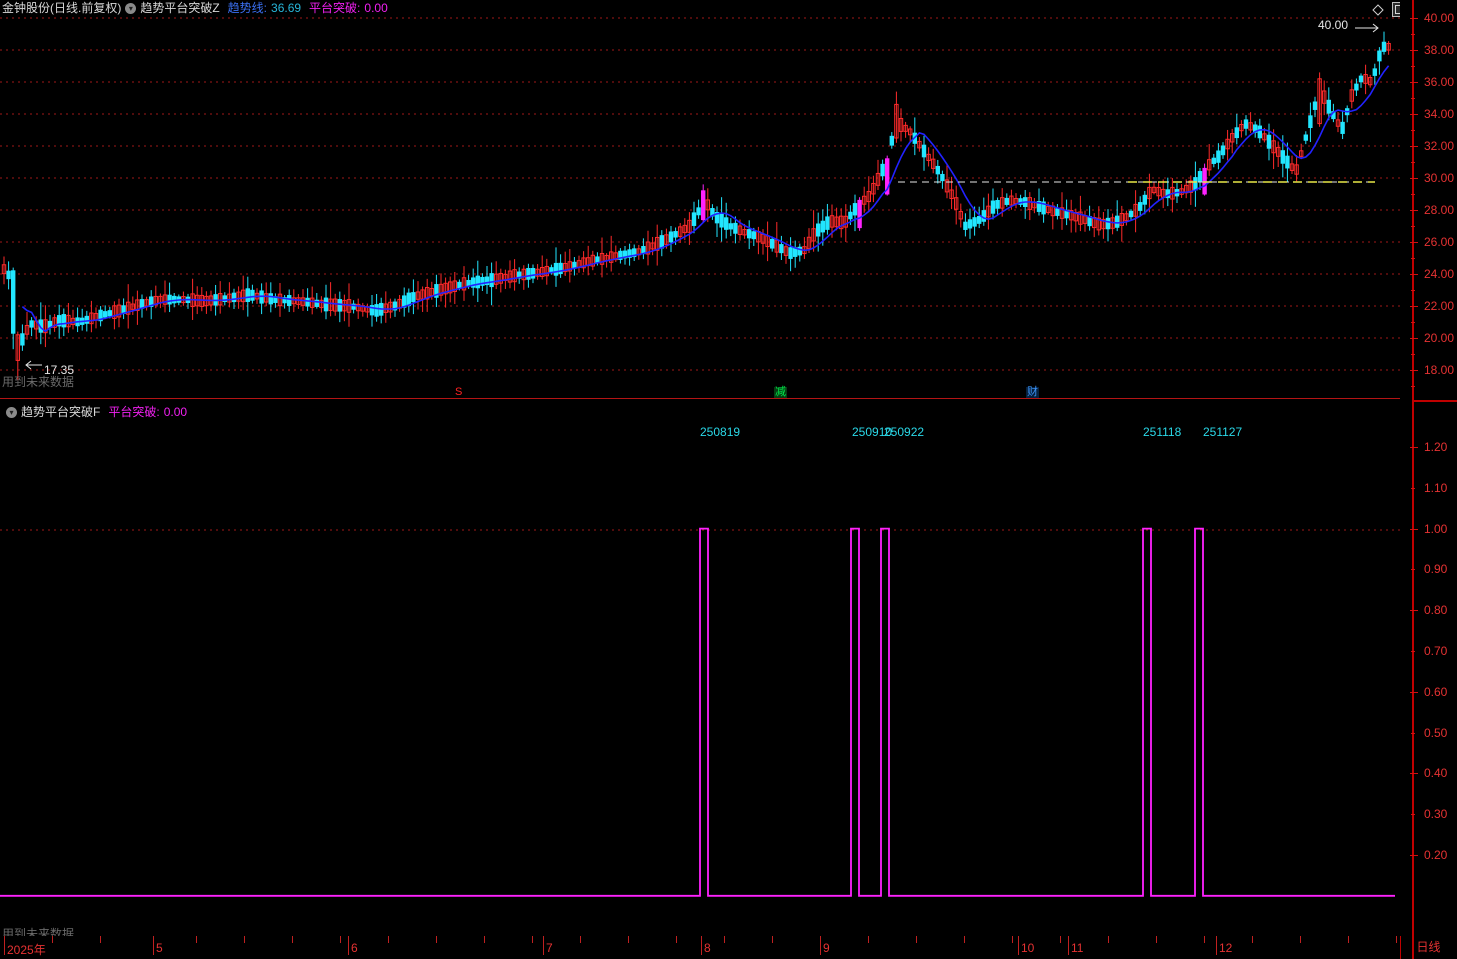 The height and width of the screenshot is (959, 1457). Describe the element at coordinates (1413, 200) in the screenshot. I see `price-axis-rule` at that location.